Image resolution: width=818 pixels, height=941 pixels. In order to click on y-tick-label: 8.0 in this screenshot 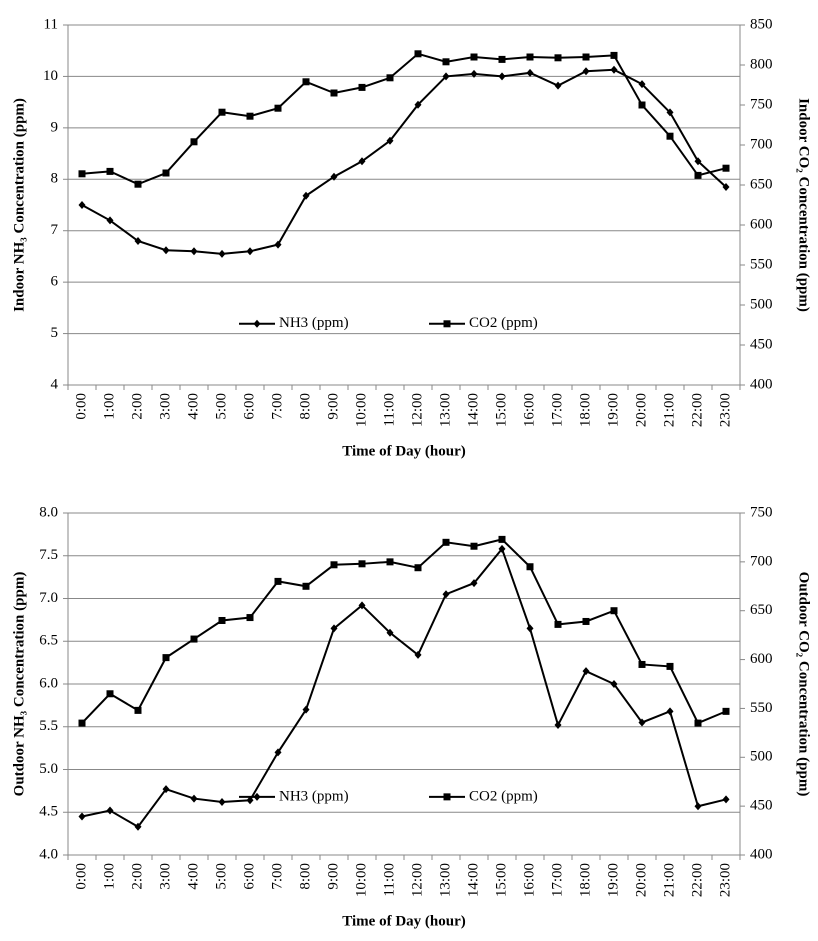, I will do `click(48, 512)`.